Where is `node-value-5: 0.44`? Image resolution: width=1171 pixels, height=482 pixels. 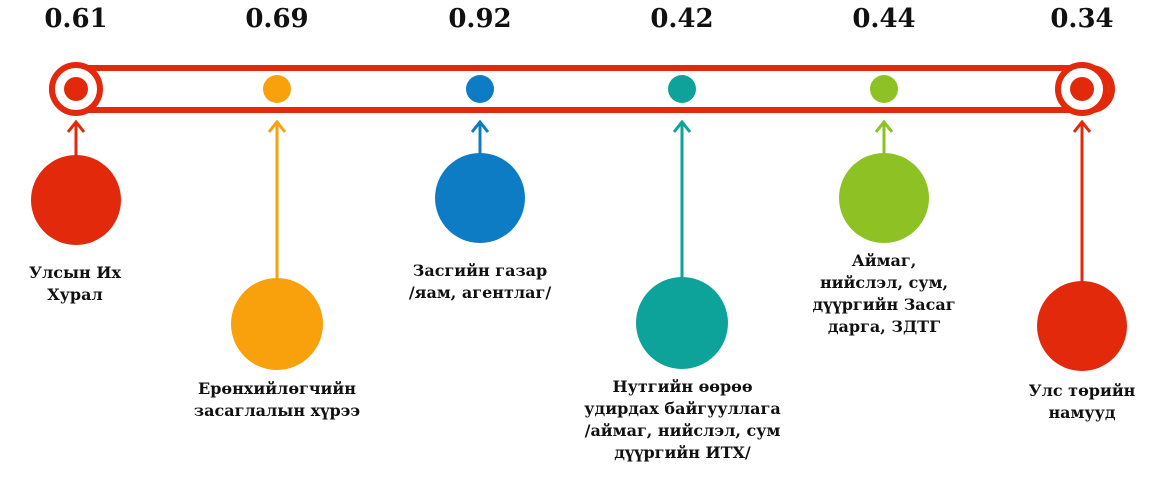 node-value-5: 0.44 is located at coordinates (884, 19).